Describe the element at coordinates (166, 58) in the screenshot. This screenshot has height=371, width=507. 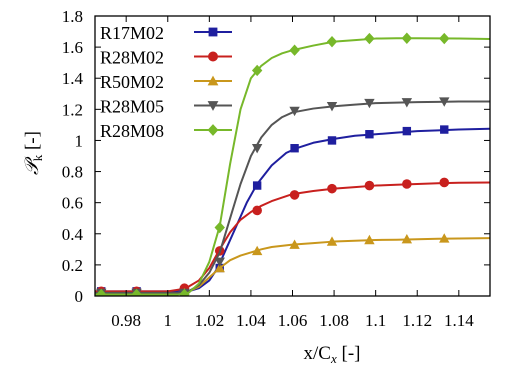
I see `legend-item-R28M02: R28M02` at that location.